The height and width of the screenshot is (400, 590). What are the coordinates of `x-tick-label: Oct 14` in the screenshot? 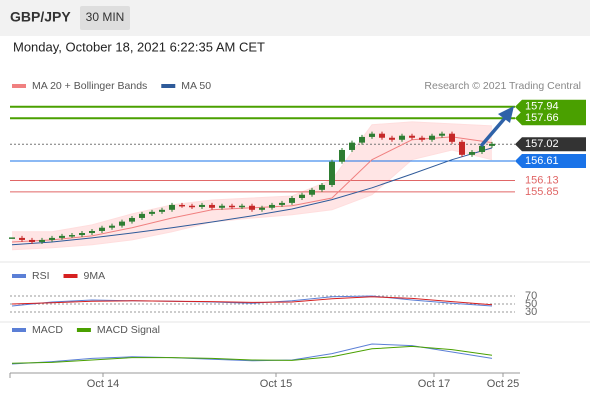 It's located at (103, 384).